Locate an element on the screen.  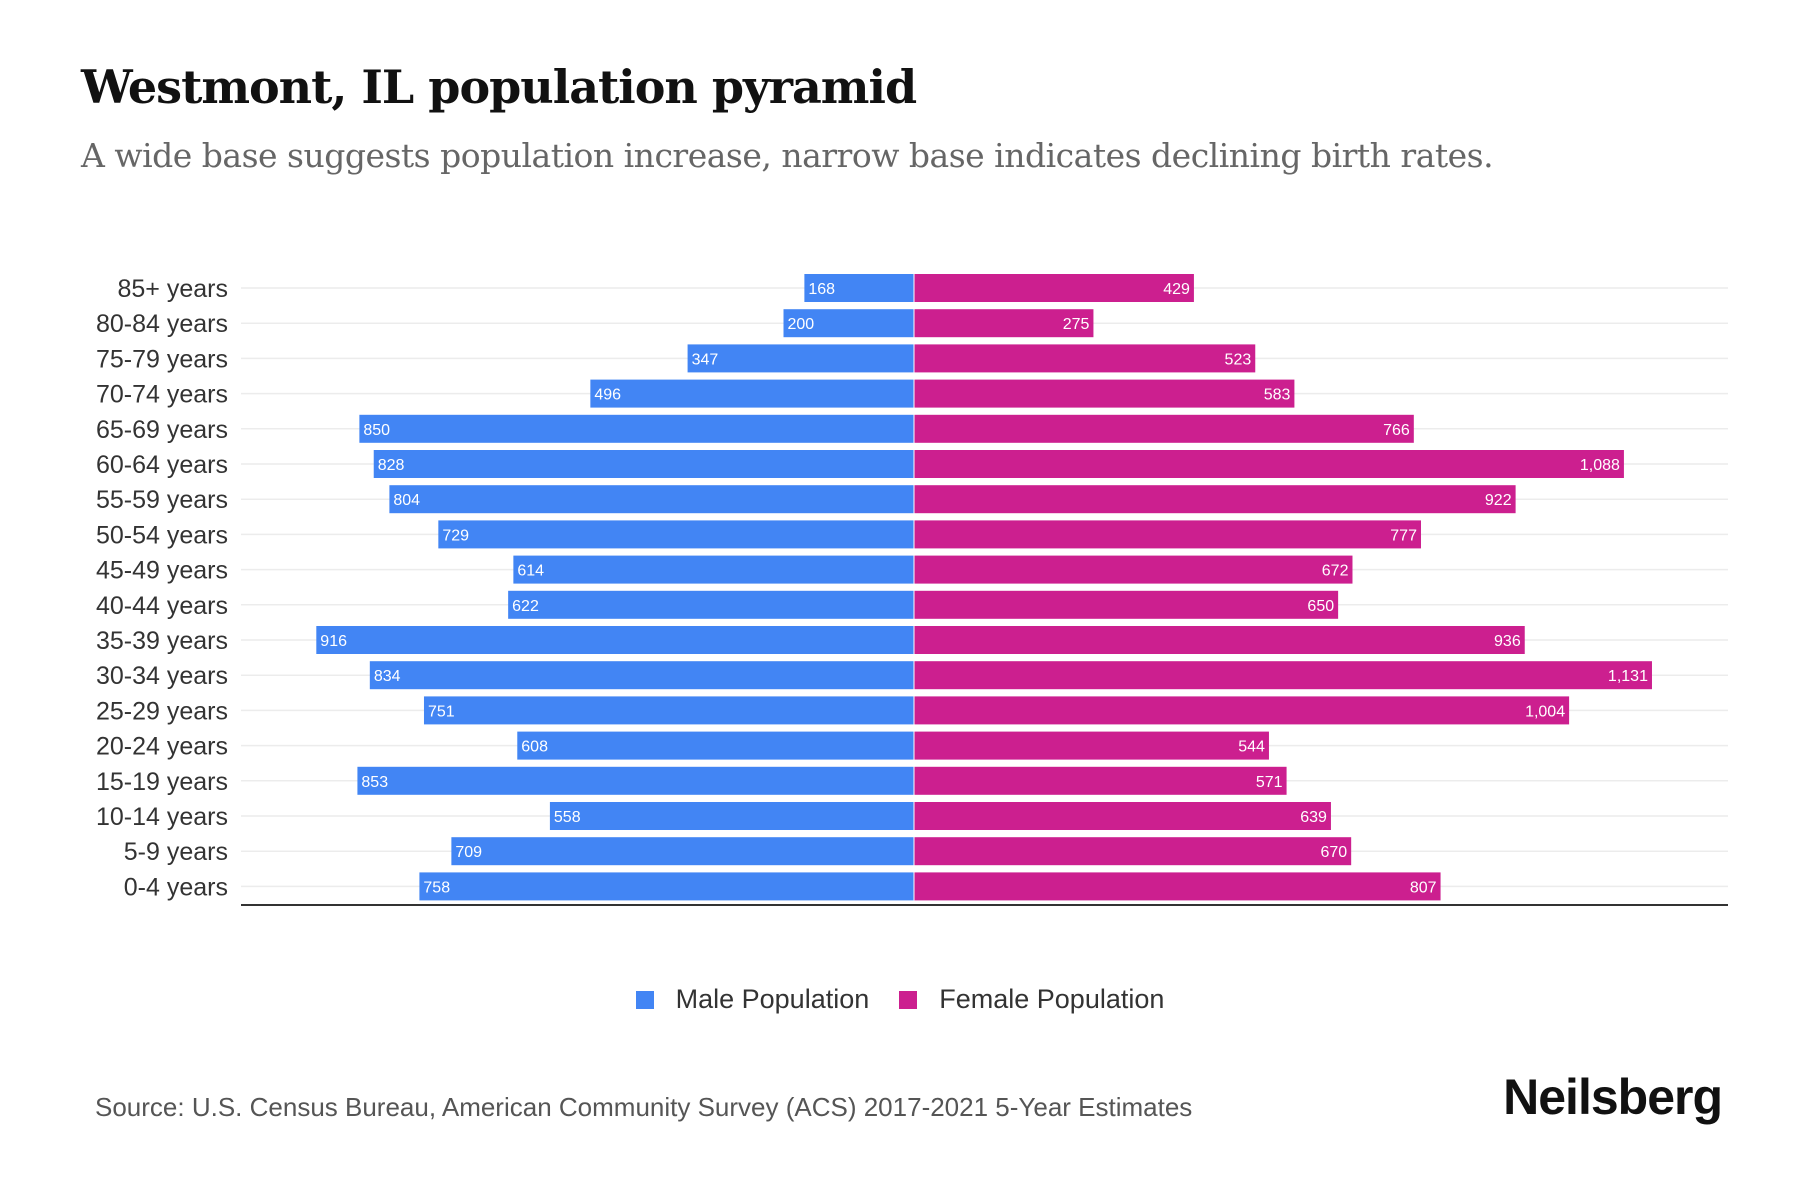
data-label-male: 622 is located at coordinates (525, 606).